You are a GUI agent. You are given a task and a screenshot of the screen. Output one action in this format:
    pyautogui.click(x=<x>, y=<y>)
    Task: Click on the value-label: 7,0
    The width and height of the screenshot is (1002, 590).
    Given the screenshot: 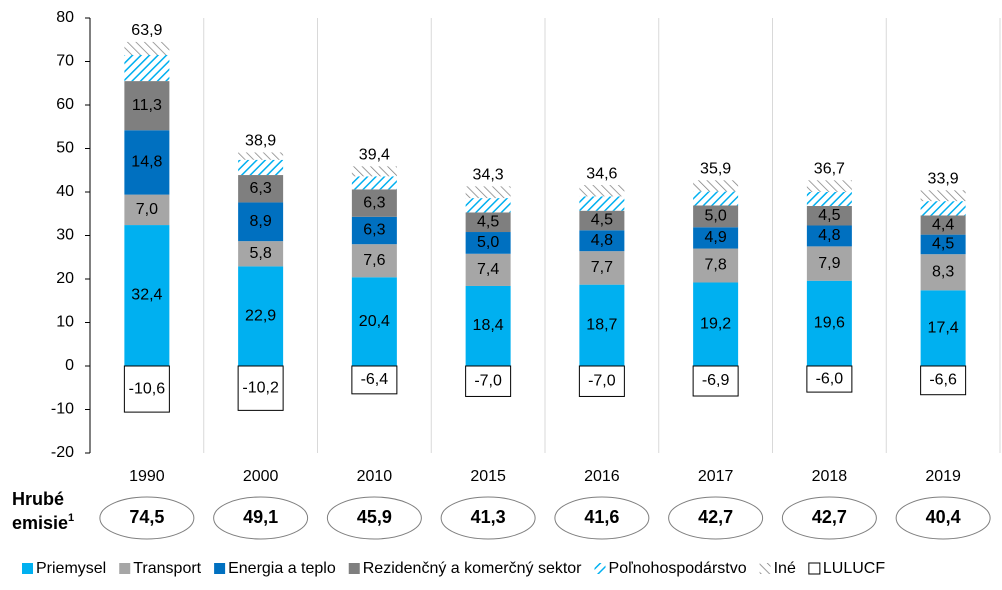 What is the action you would take?
    pyautogui.click(x=147, y=209)
    